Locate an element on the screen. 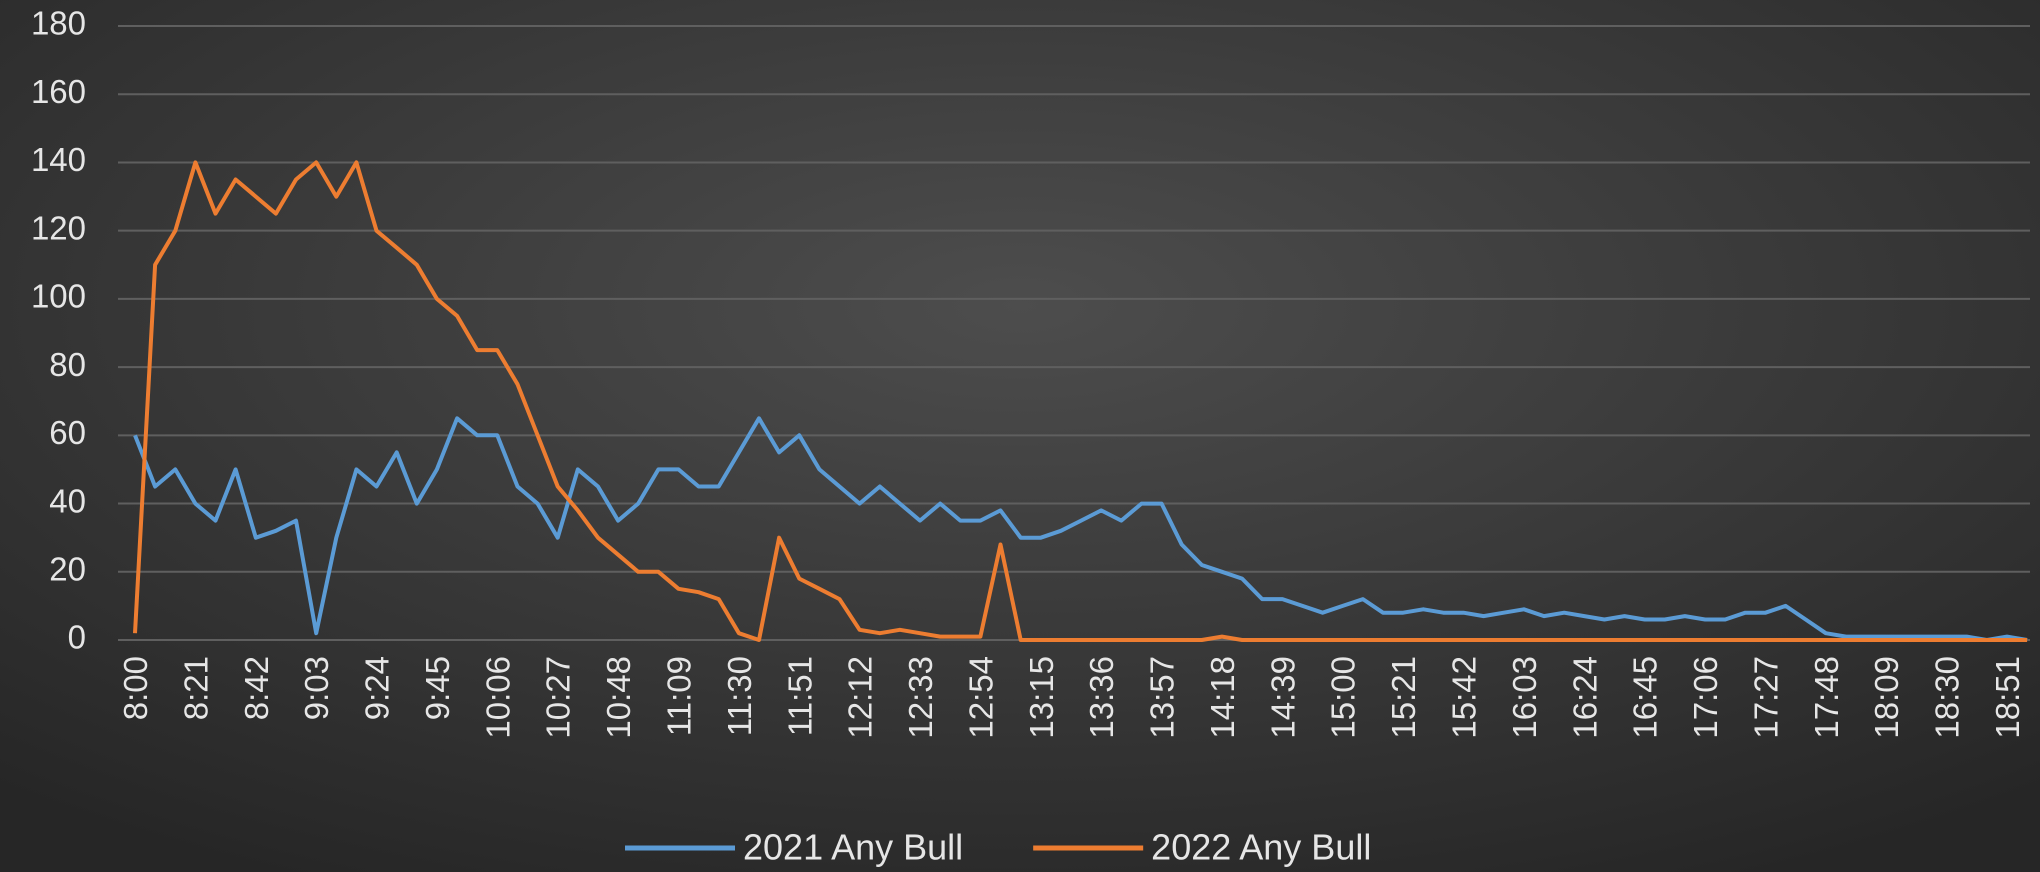 This screenshot has height=872, width=2040. x-tick-label: 16:03 is located at coordinates (1524, 697).